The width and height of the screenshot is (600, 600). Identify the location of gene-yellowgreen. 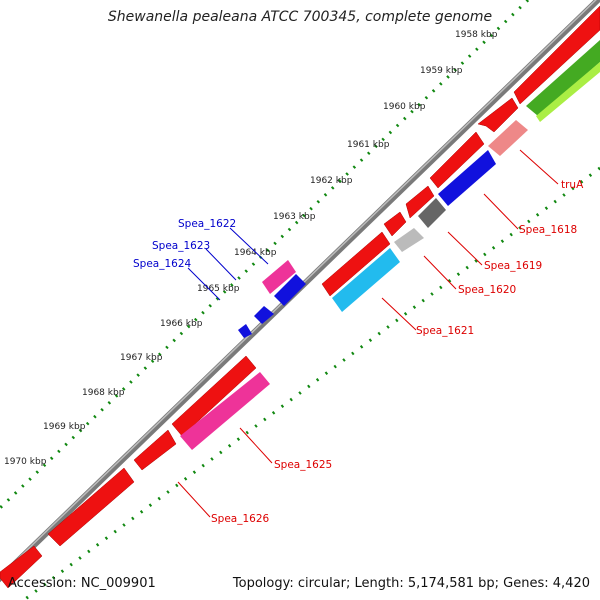
(568, 92).